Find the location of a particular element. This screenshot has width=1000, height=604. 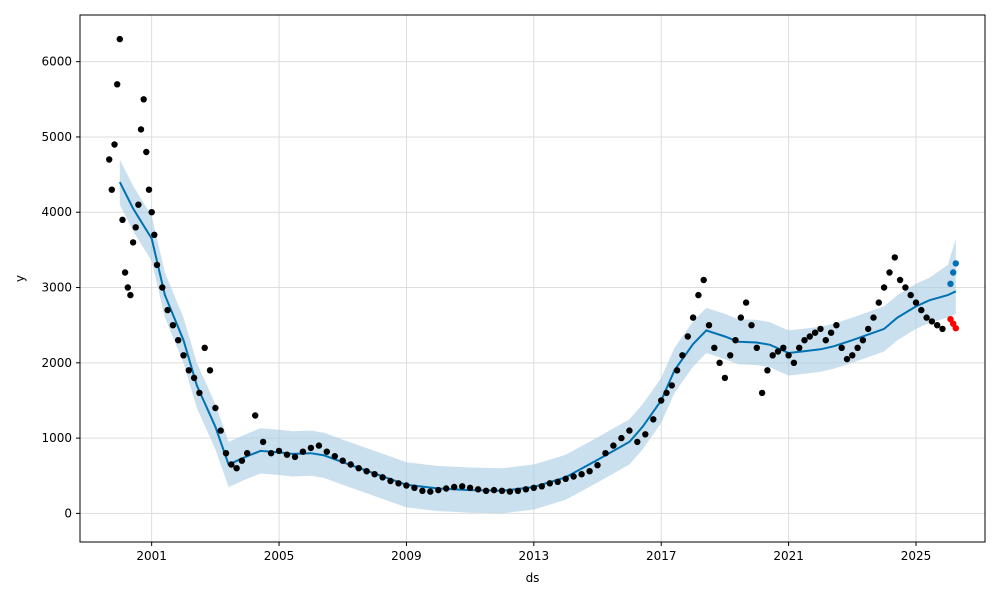

x-tick-label: 2005 is located at coordinates (279, 556).